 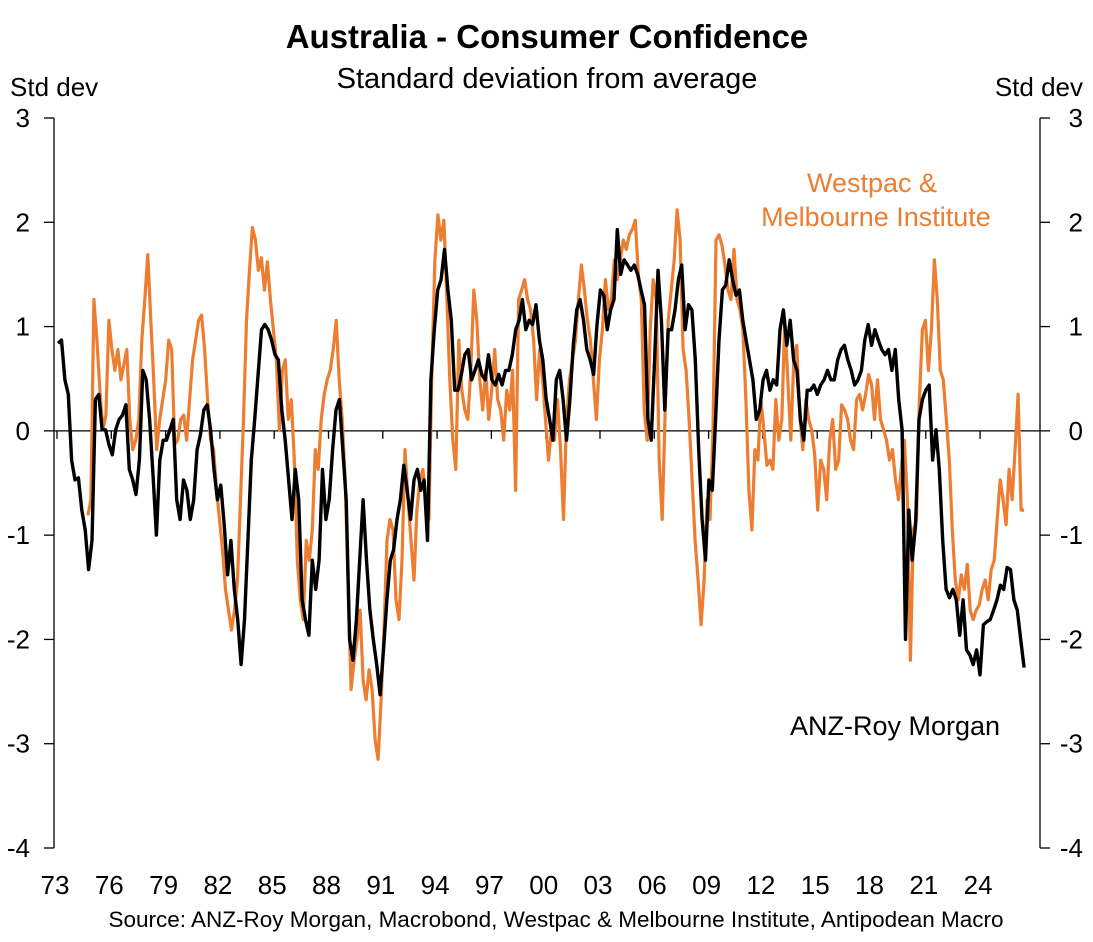 I want to click on y-axis-label-left: Std dev, so click(x=54, y=87).